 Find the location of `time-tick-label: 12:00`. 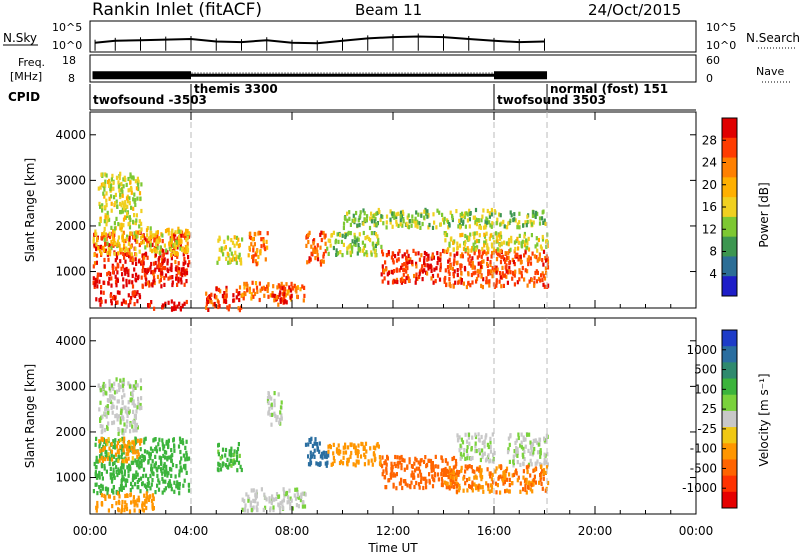

time-tick-label: 12:00 is located at coordinates (393, 531).